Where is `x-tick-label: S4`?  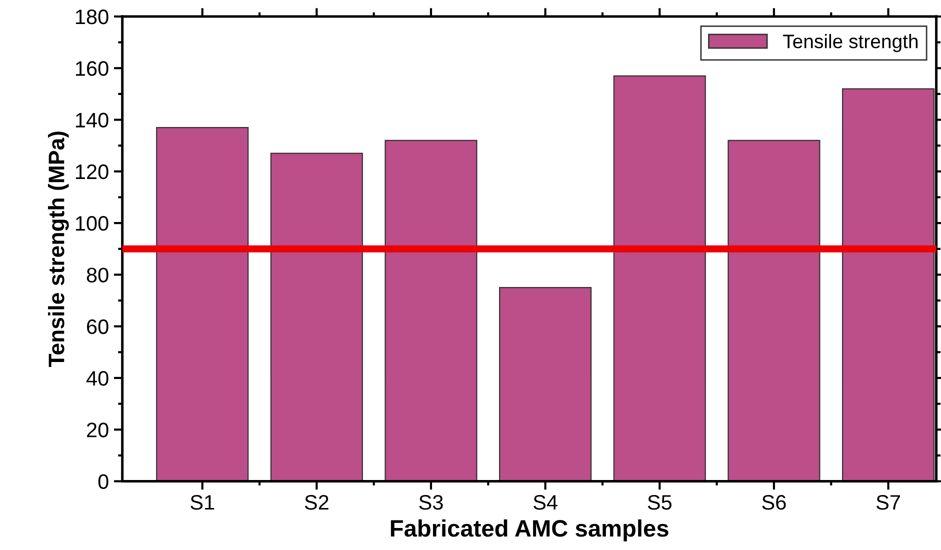
x-tick-label: S4 is located at coordinates (546, 502).